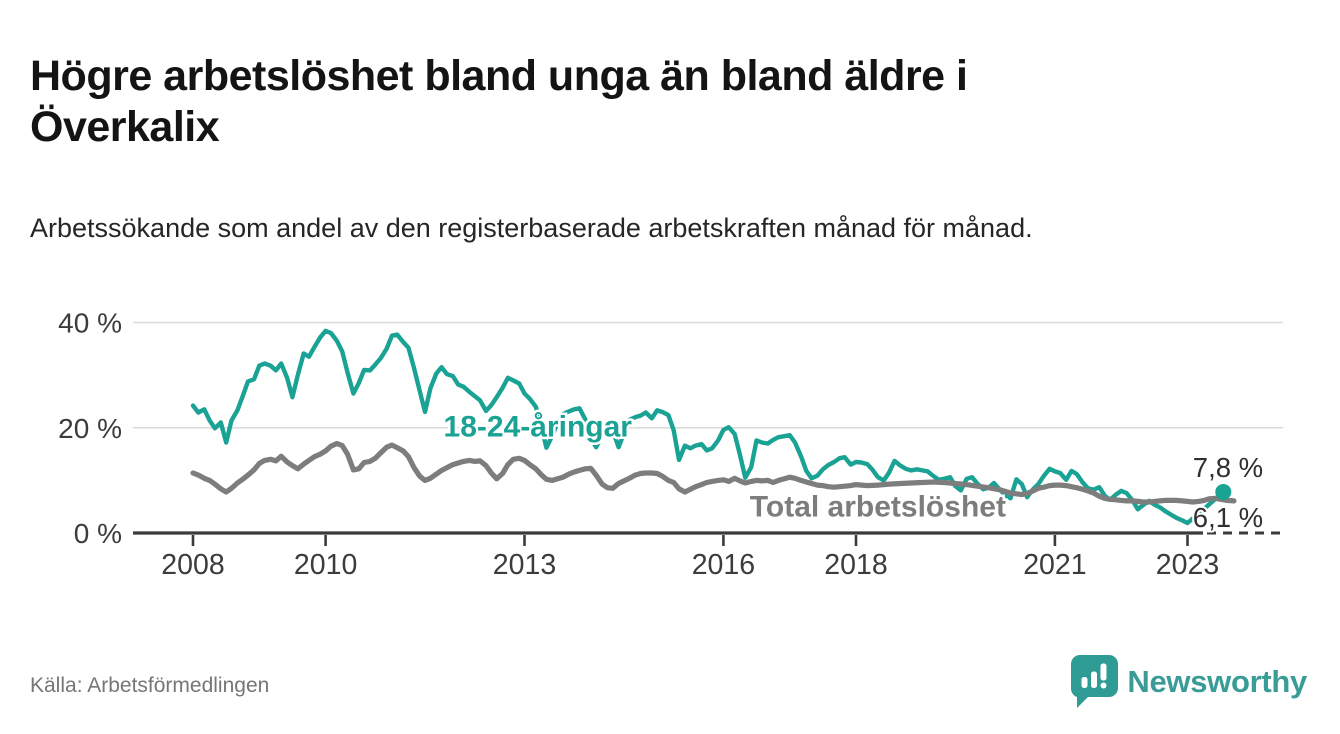 The width and height of the screenshot is (1340, 734). I want to click on y-tick-label: 0 %, so click(98, 533).